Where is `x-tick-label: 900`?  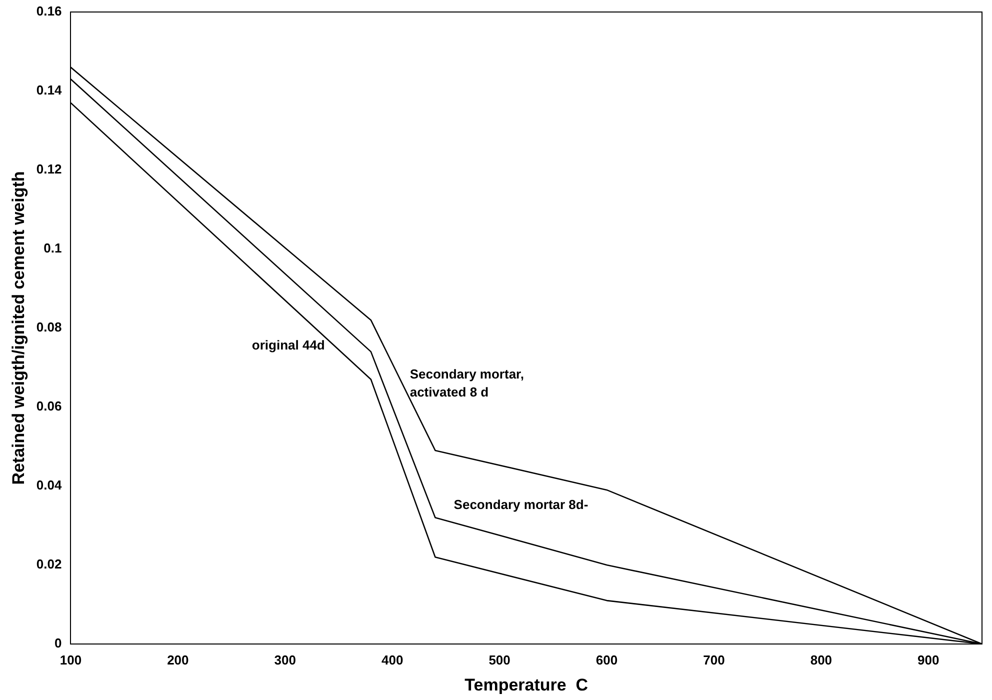 x-tick-label: 900 is located at coordinates (929, 660).